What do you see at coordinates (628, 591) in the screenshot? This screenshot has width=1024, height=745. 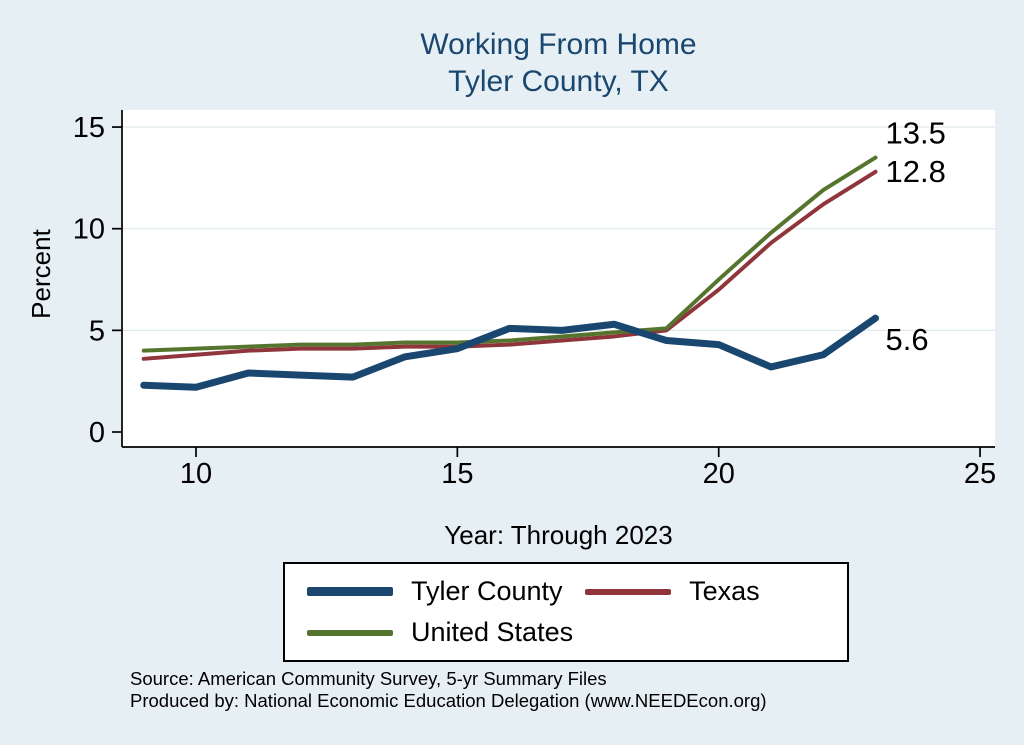 I see `texas-line-swatch` at bounding box center [628, 591].